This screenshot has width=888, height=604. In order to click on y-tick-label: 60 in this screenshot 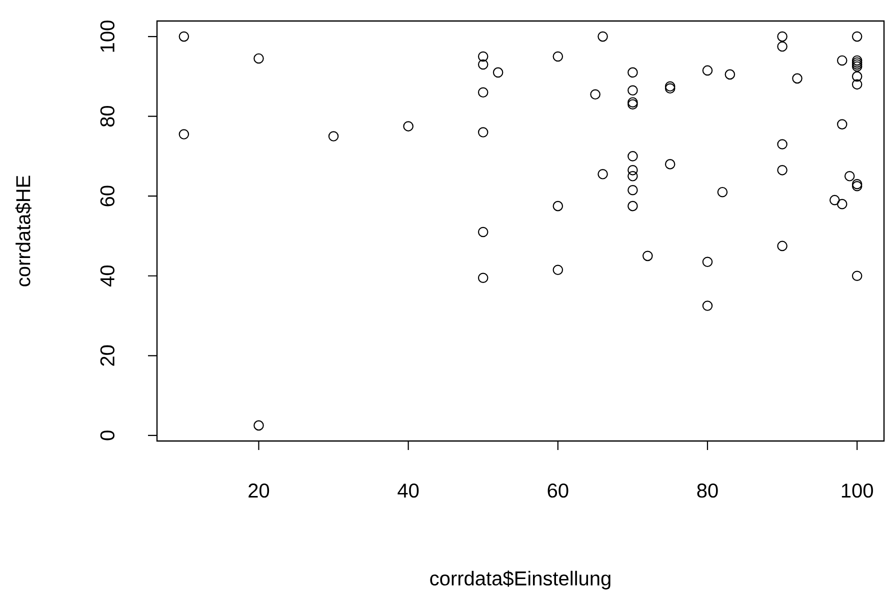, I will do `click(107, 196)`.